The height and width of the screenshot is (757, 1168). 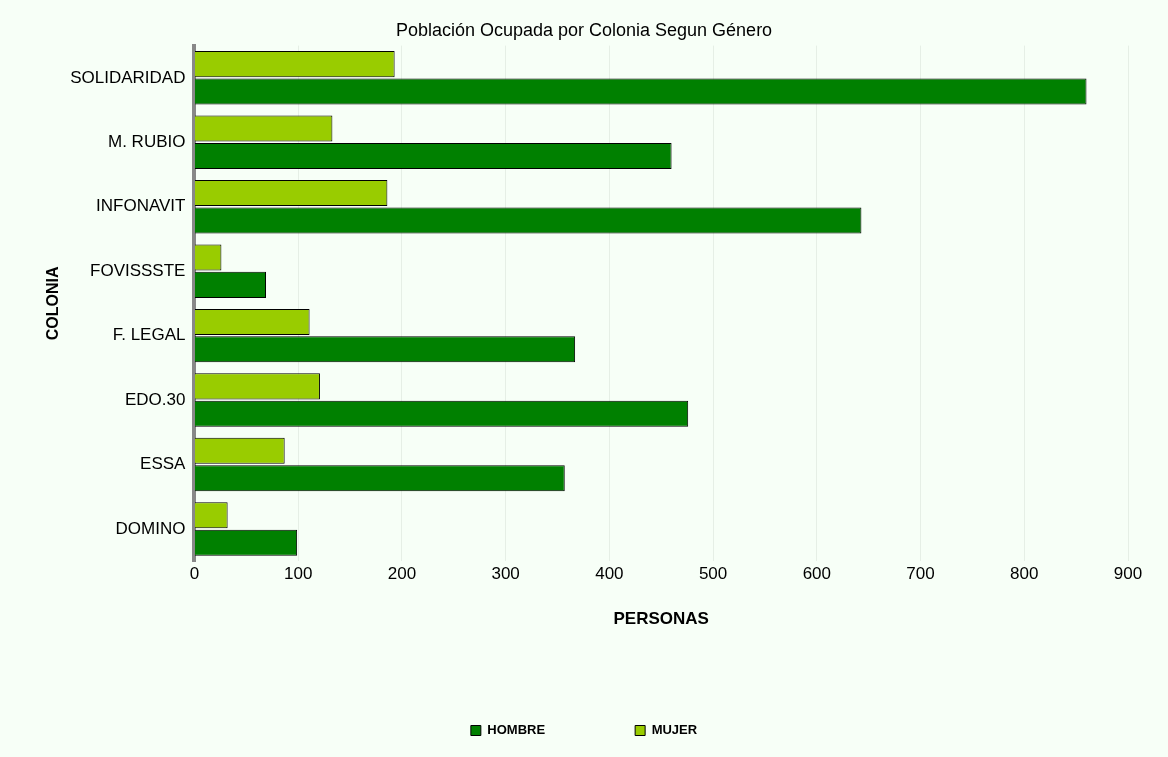 I want to click on x-tick-label: 100, so click(x=298, y=574).